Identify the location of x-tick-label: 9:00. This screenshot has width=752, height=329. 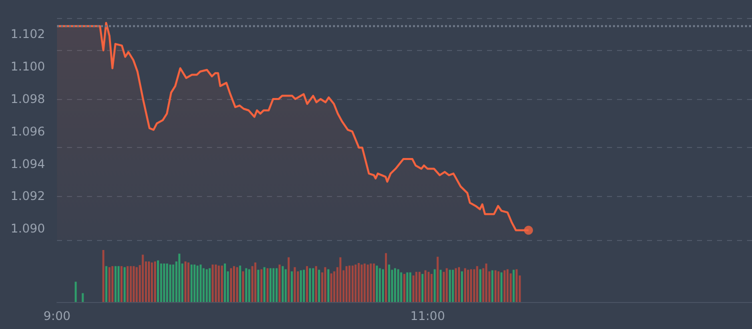
(57, 316).